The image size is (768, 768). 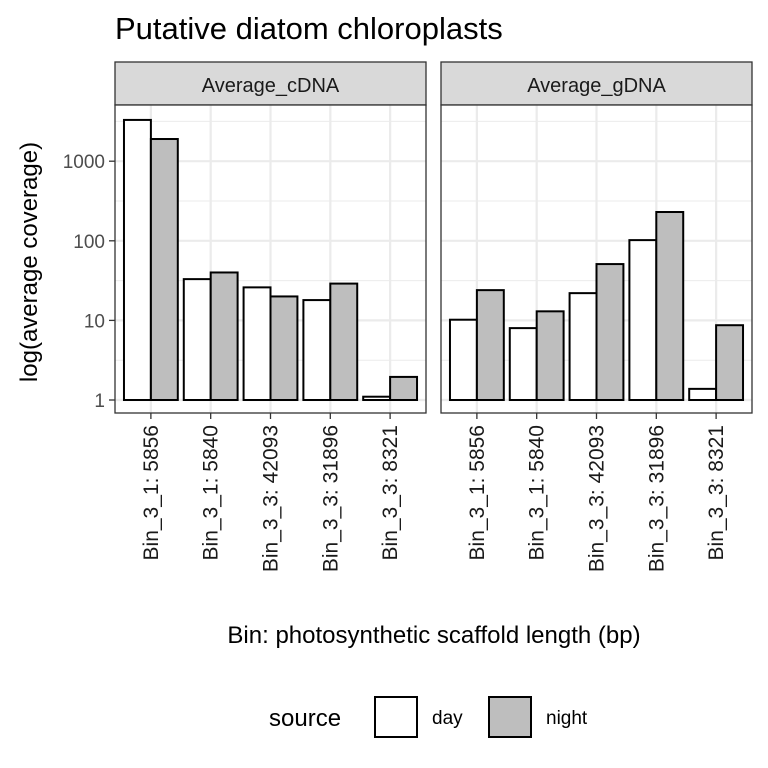 What do you see at coordinates (84, 162) in the screenshot?
I see `y-tick-label: 1000` at bounding box center [84, 162].